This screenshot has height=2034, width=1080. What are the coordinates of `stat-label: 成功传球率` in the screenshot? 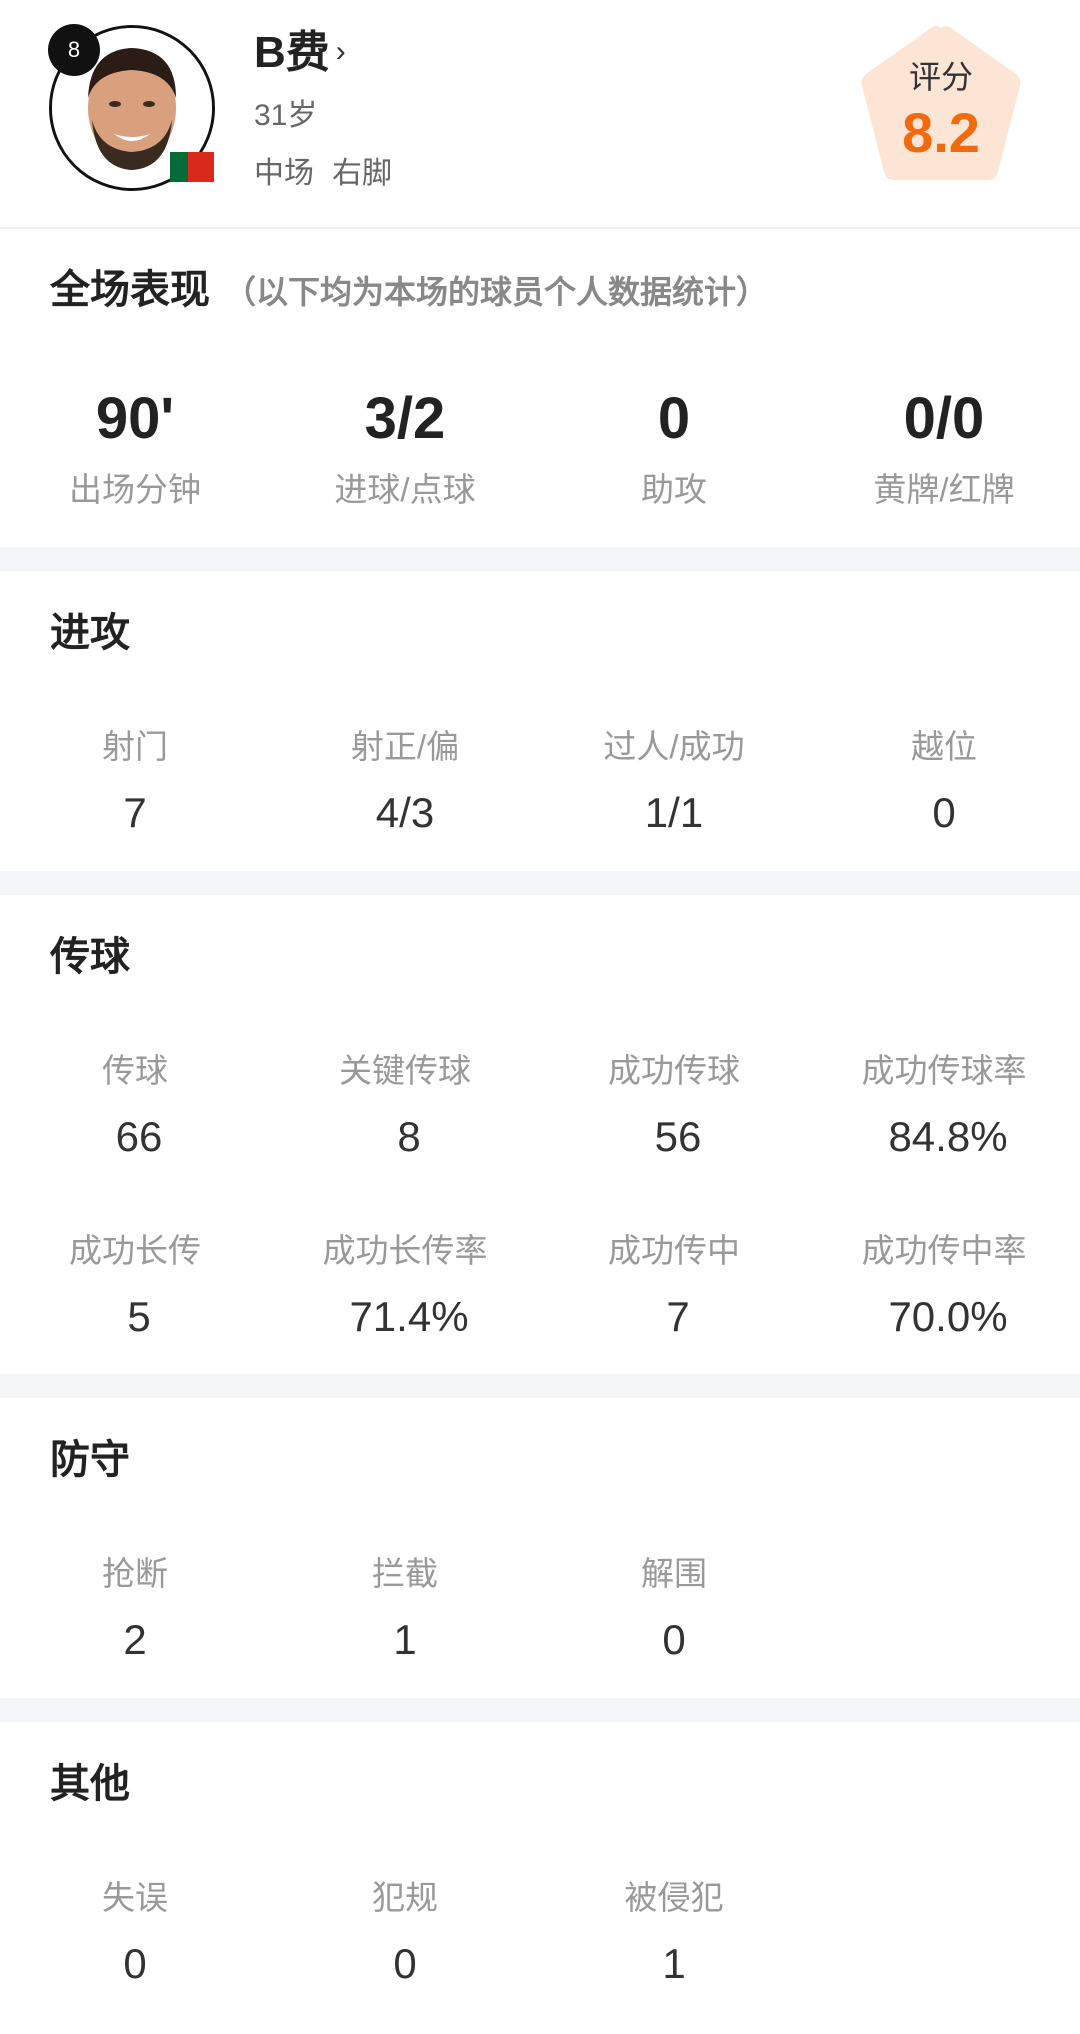 It's located at (944, 1070).